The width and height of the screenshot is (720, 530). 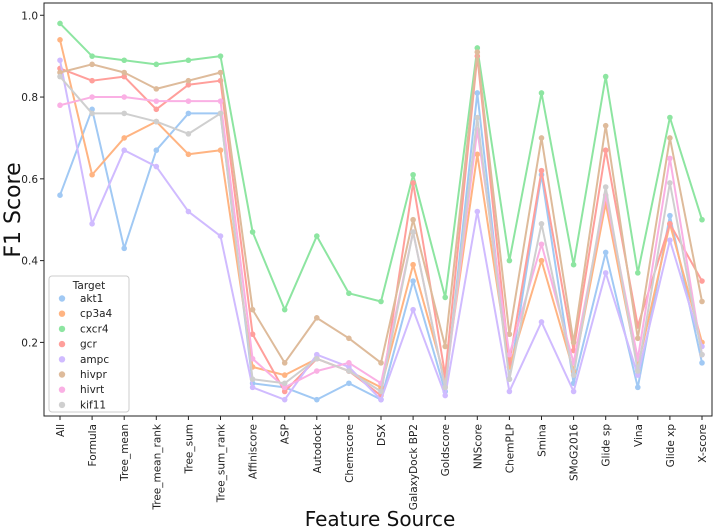 I want to click on y-axis-title: F1 Score, so click(x=13, y=209).